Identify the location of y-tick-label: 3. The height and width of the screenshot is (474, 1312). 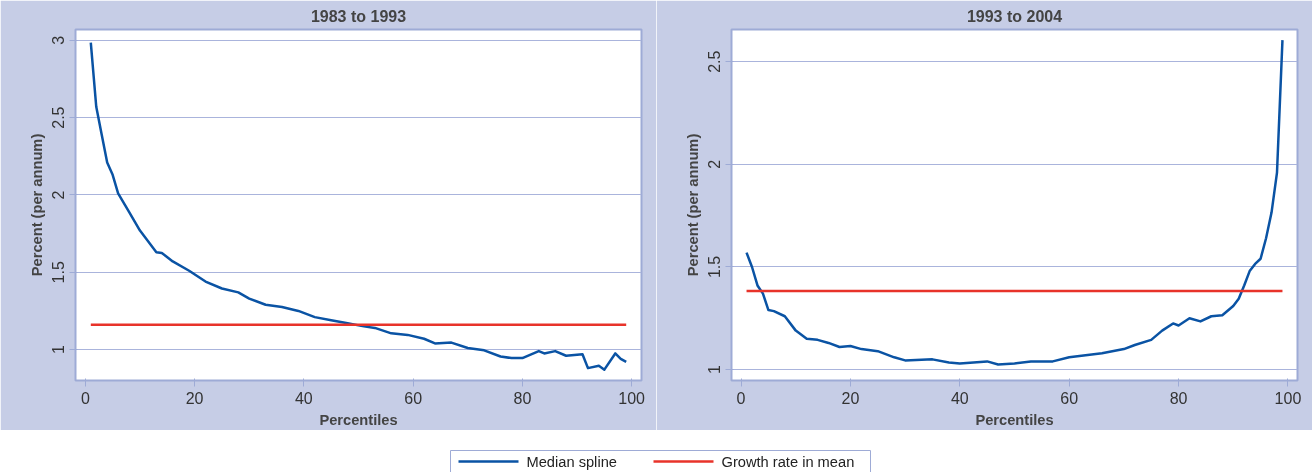
(59, 40).